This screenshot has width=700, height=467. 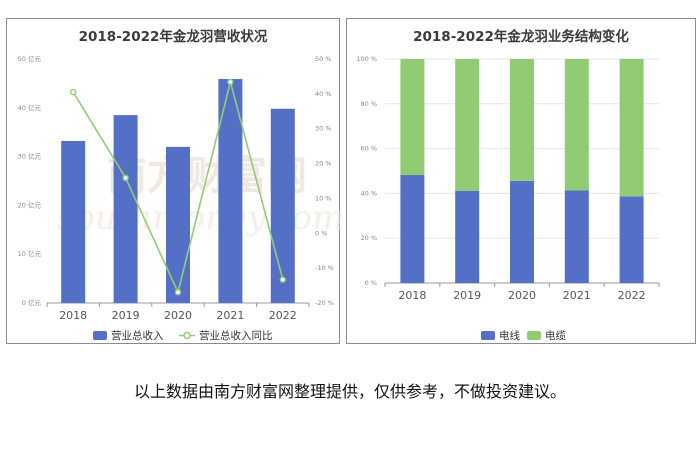 What do you see at coordinates (349, 391) in the screenshot?
I see `disclaimer-text: 以上数据由南方财富网整理提供，仅供参考，不做投资建议。` at bounding box center [349, 391].